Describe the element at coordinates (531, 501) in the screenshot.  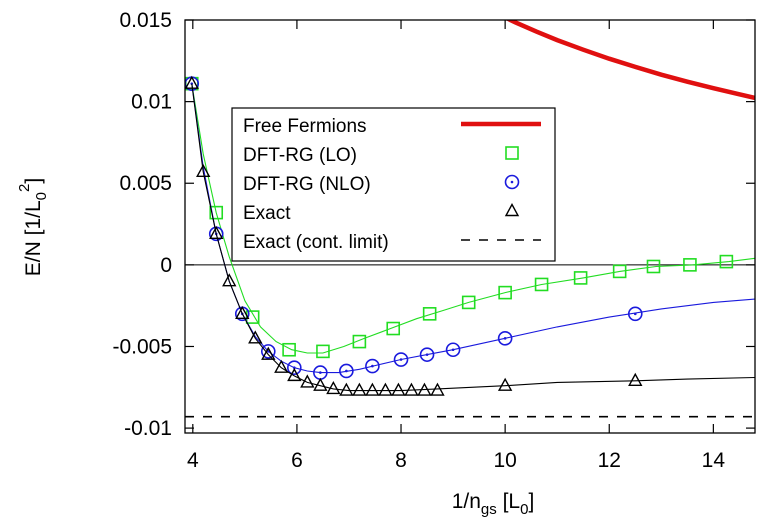
I see `x-axis-title-unit-close: ]` at that location.